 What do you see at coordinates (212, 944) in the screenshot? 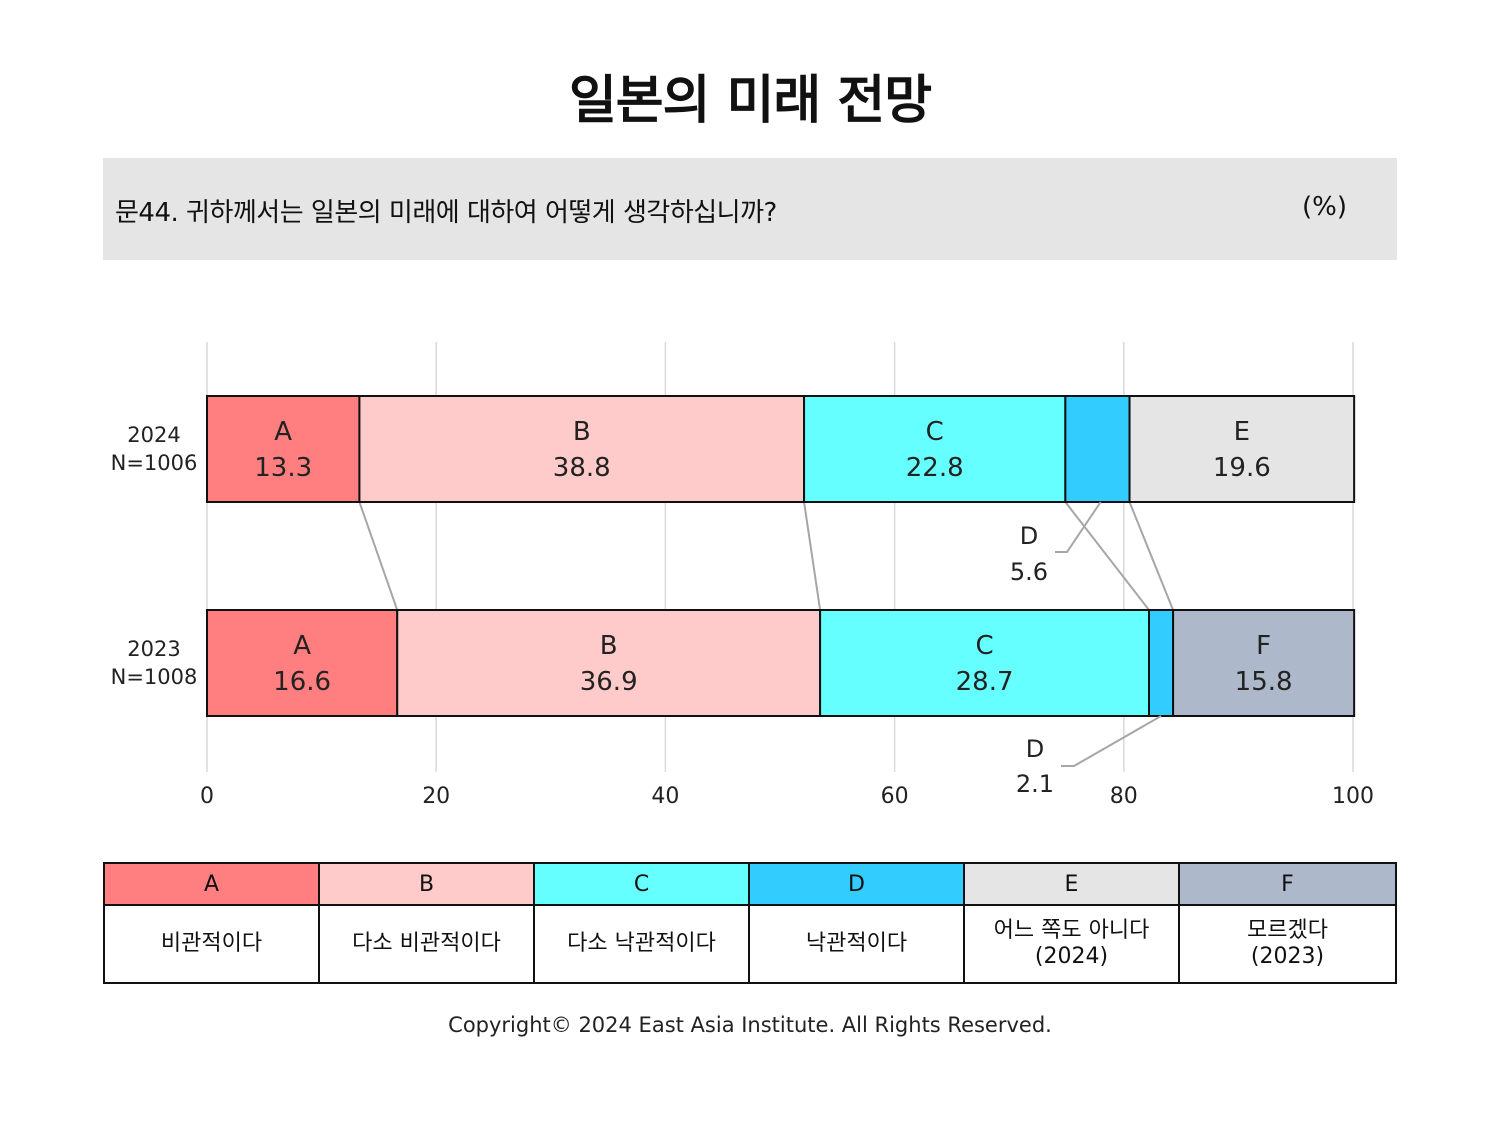
I see `legend-label-a: 비관적이다` at bounding box center [212, 944].